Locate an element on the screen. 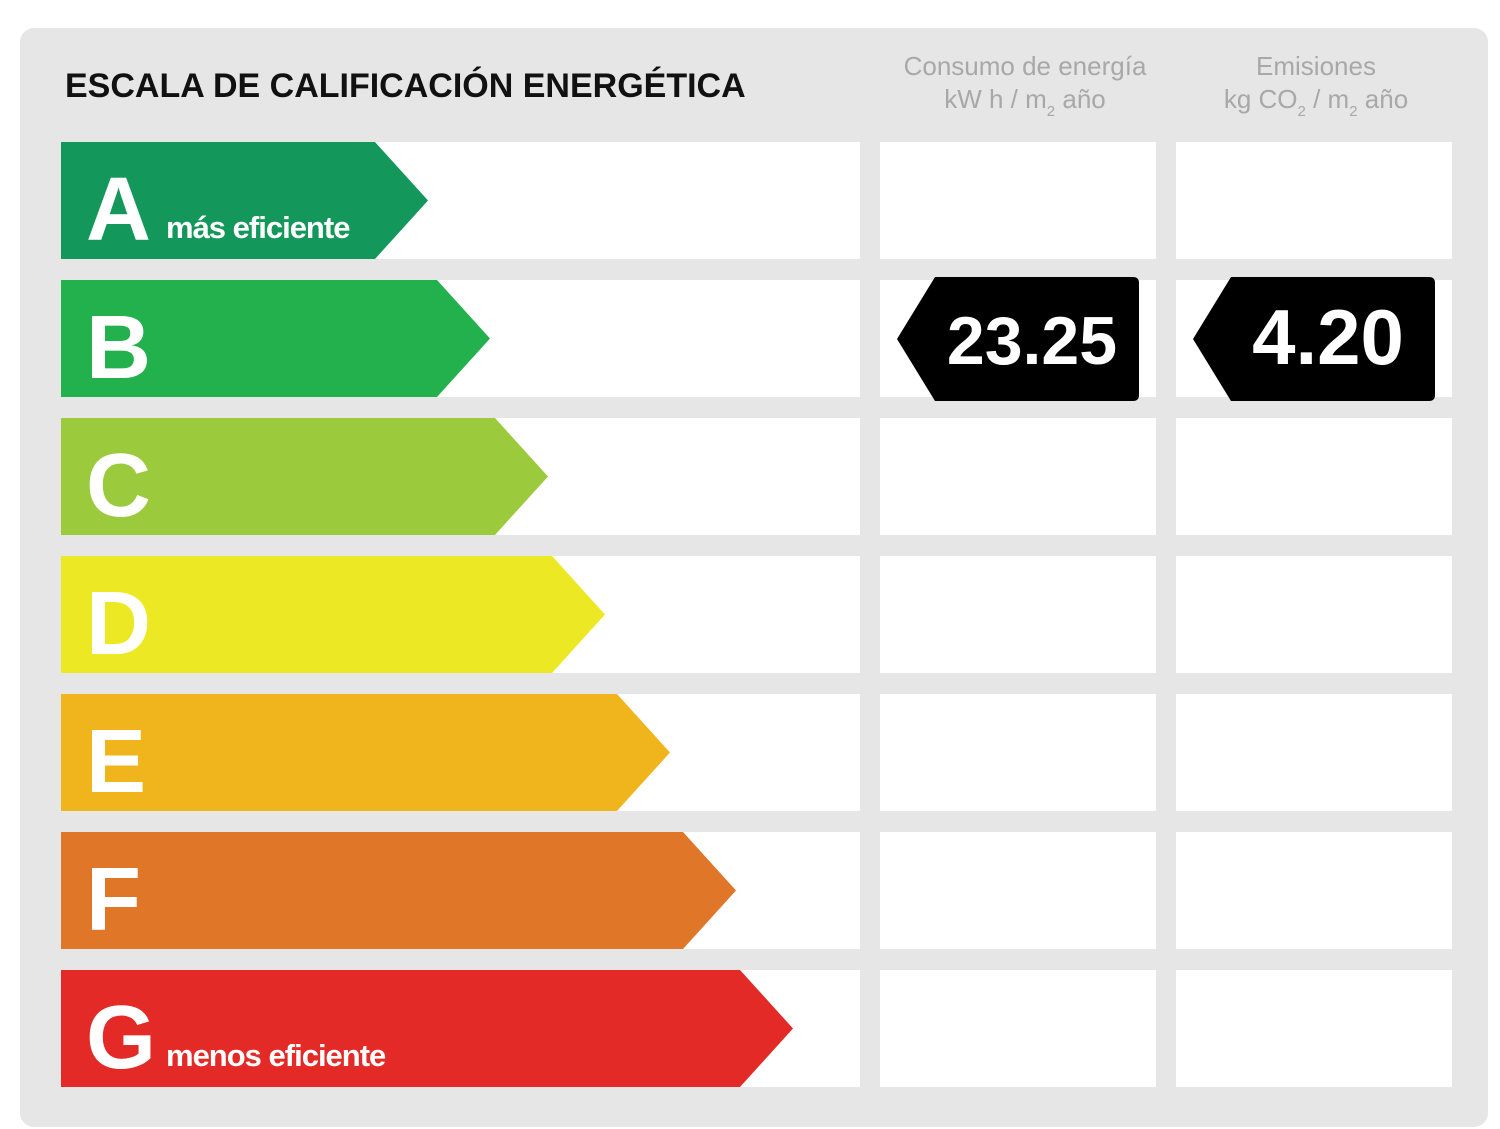 The height and width of the screenshot is (1129, 1500). emissions-units: kg CO2 / m2 año is located at coordinates (1316, 102).